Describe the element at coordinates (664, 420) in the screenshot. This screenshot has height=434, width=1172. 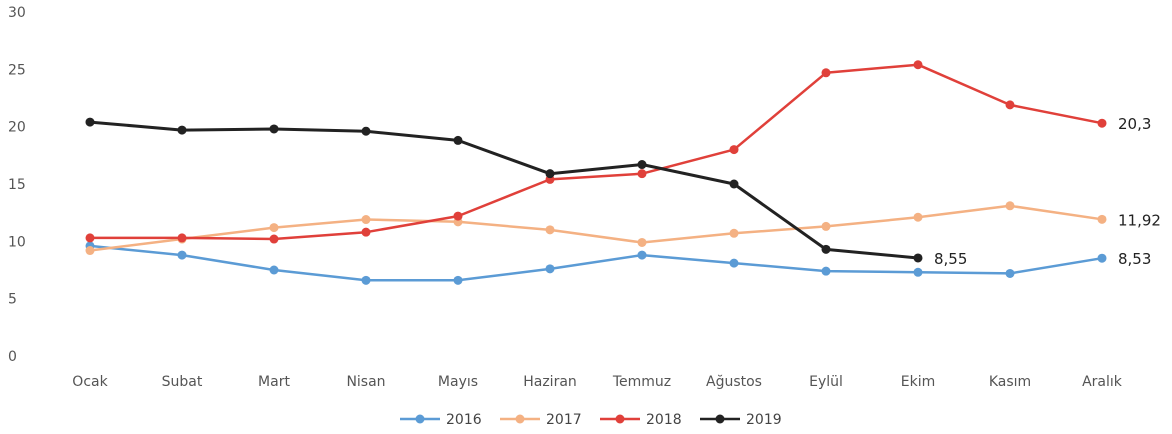
I see `legend-label: 2018` at that location.